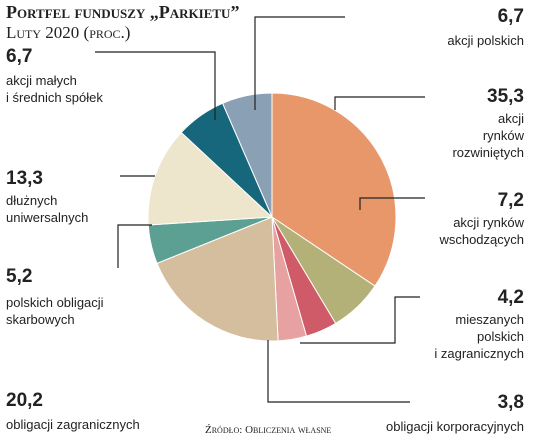 The height and width of the screenshot is (440, 536). What do you see at coordinates (68, 32) in the screenshot?
I see `chart-subtitle: Luty 2020 (proc.)` at bounding box center [68, 32].